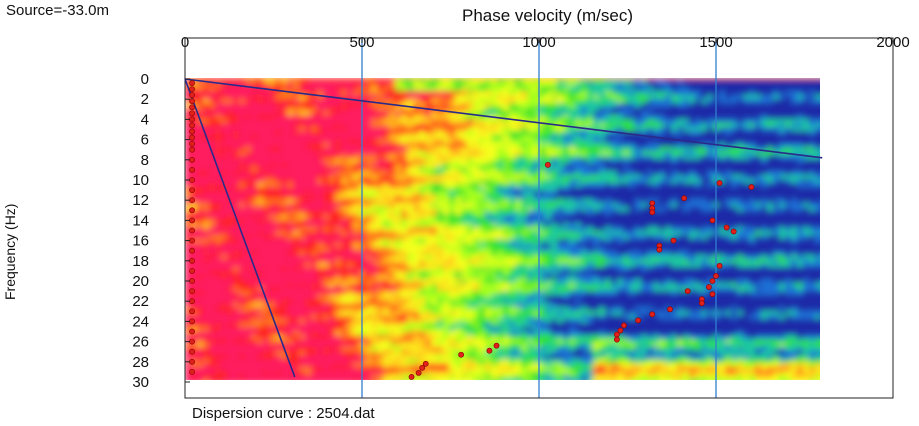 This screenshot has height=426, width=919. Describe the element at coordinates (140, 241) in the screenshot. I see `y-tick-label: 16` at that location.